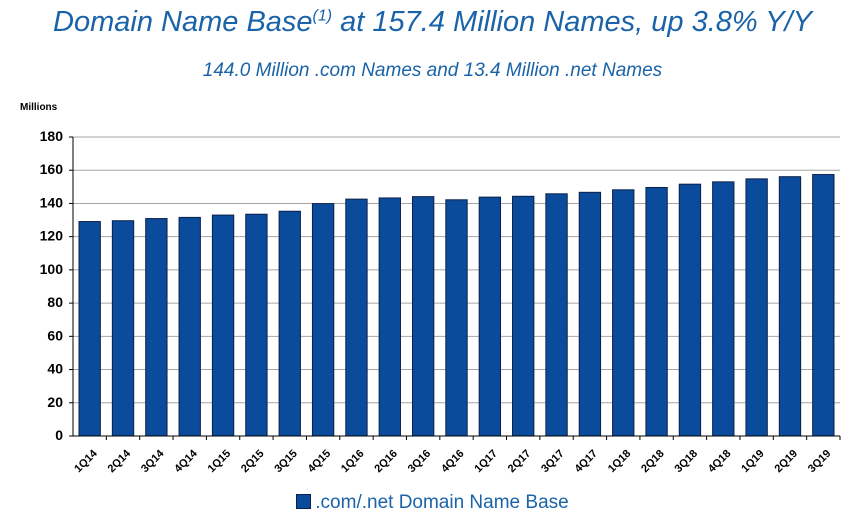 Image resolution: width=865 pixels, height=519 pixels. Describe the element at coordinates (386, 462) in the screenshot. I see `x-tick-label: 2Q16` at that location.